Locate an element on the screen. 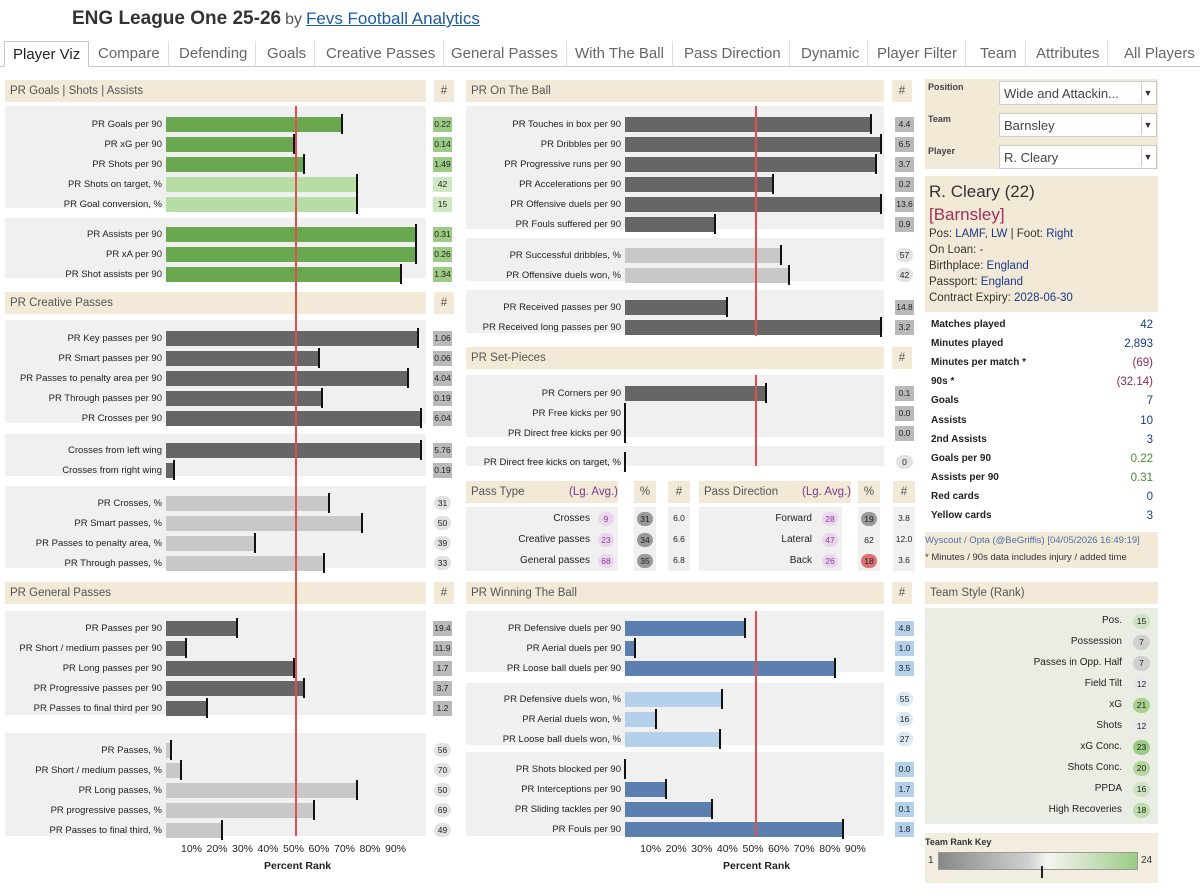 The image size is (1200, 896). metric-value: 3.7 is located at coordinates (442, 688).